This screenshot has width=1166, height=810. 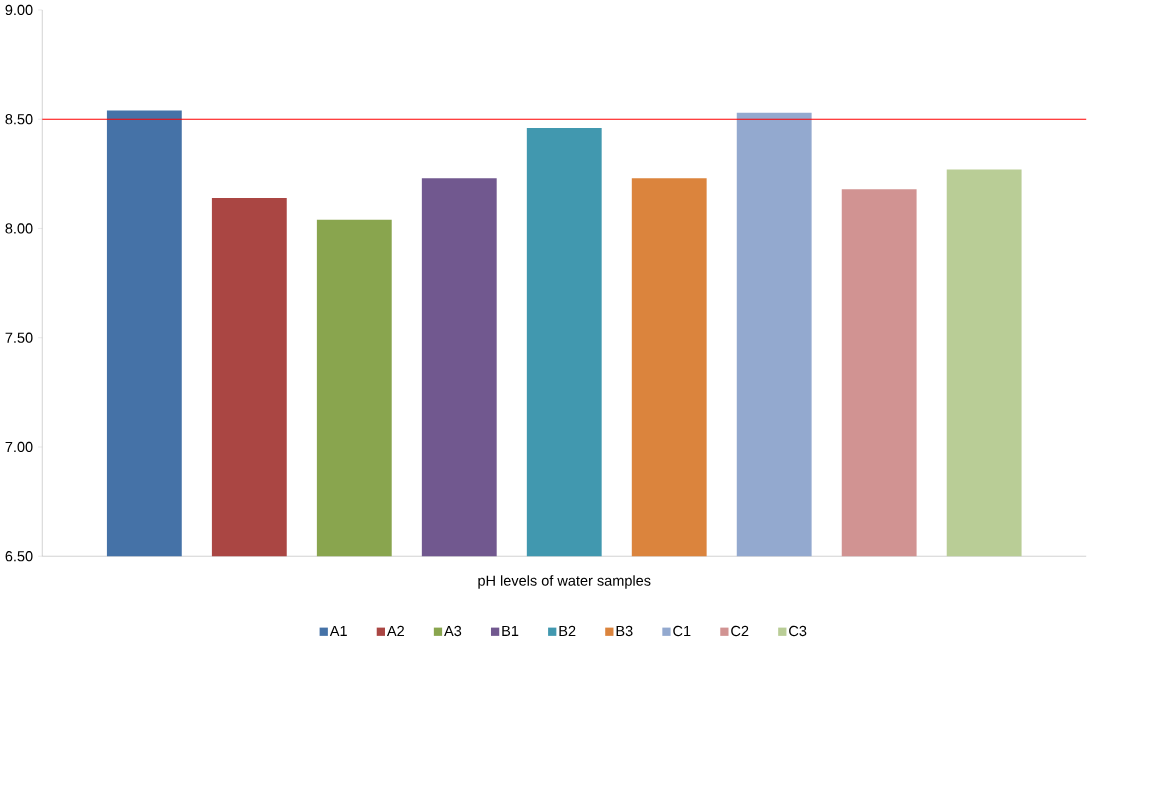 I want to click on legend-label: B3, so click(x=624, y=631).